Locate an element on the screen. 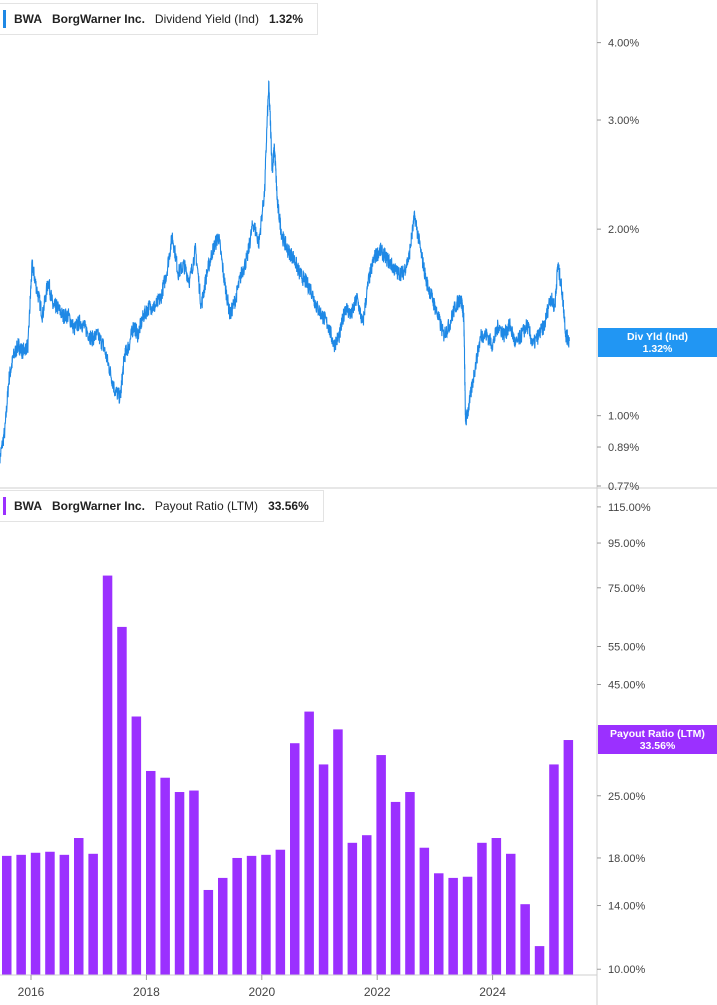 This screenshot has height=1005, width=717. bottom-y-tick-label: 45.00% is located at coordinates (627, 685).